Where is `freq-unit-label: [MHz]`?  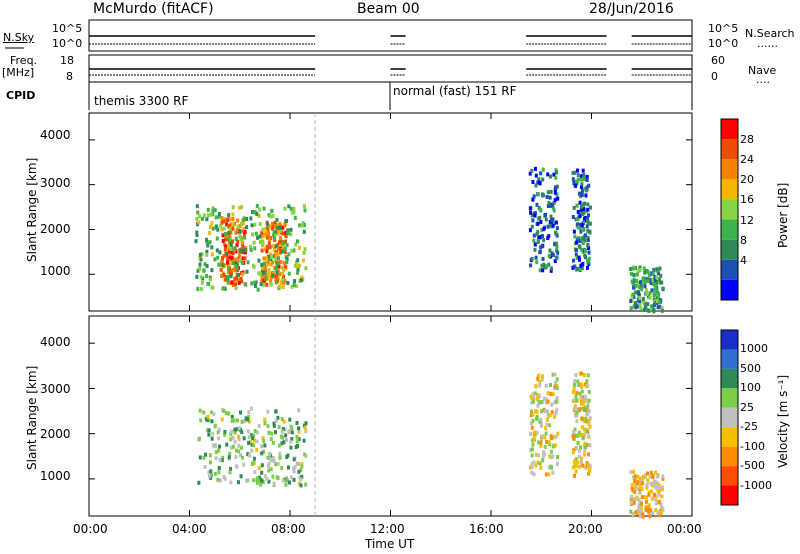 freq-unit-label: [MHz] is located at coordinates (18, 72).